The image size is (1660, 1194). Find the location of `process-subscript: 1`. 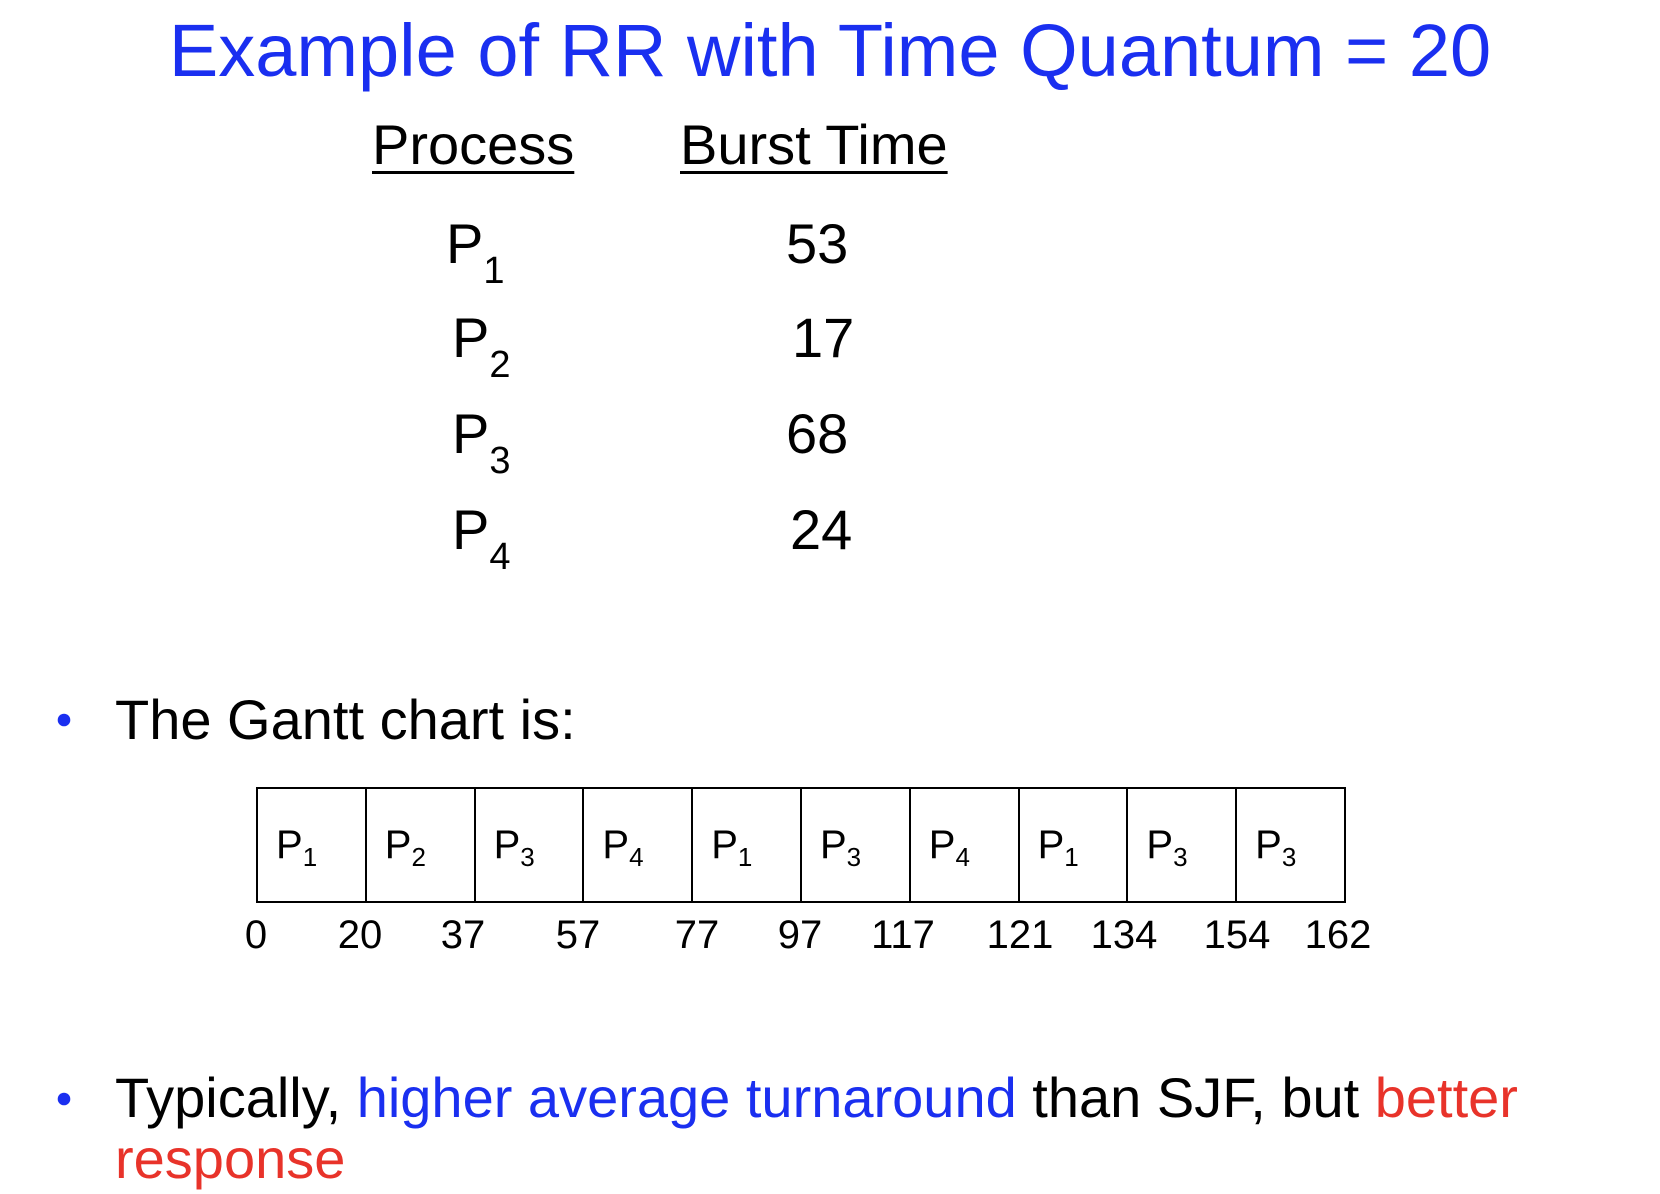

process-subscript: 1 is located at coordinates (494, 271).